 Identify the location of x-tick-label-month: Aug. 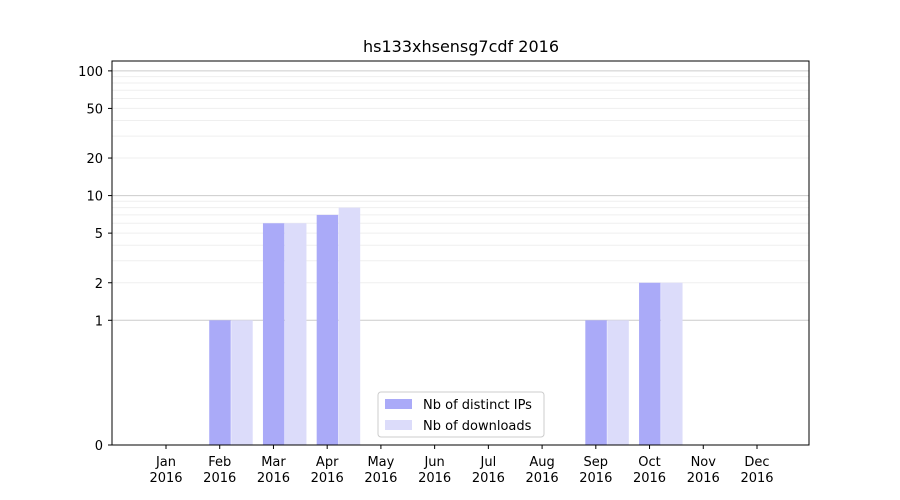
(541, 462).